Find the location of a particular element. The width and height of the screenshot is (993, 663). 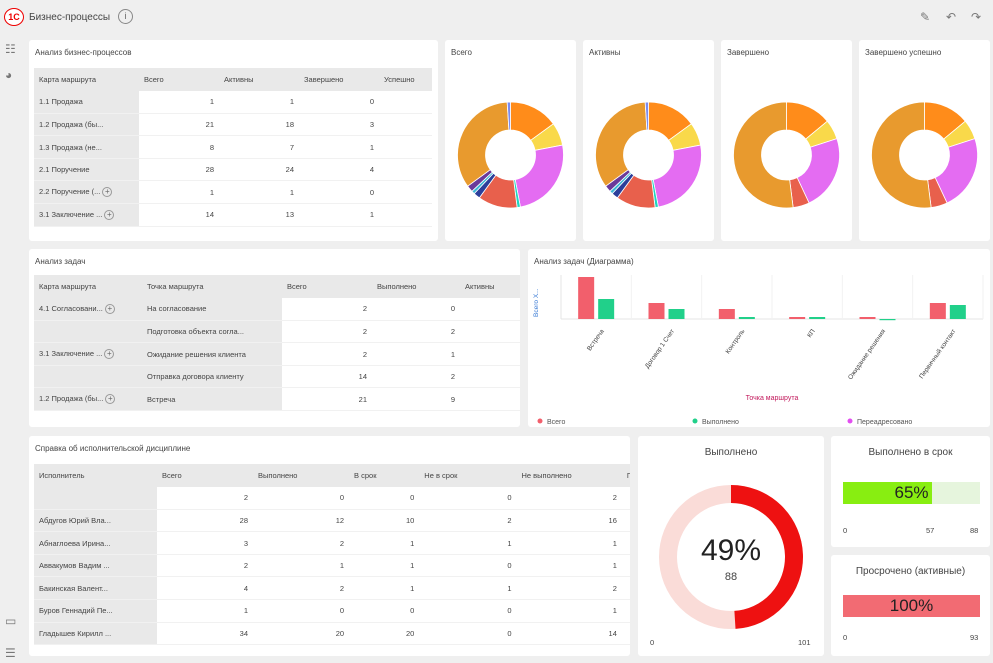

table-row: 4.1 Согласовани... + На согласование 2 0 is located at coordinates (277, 309).